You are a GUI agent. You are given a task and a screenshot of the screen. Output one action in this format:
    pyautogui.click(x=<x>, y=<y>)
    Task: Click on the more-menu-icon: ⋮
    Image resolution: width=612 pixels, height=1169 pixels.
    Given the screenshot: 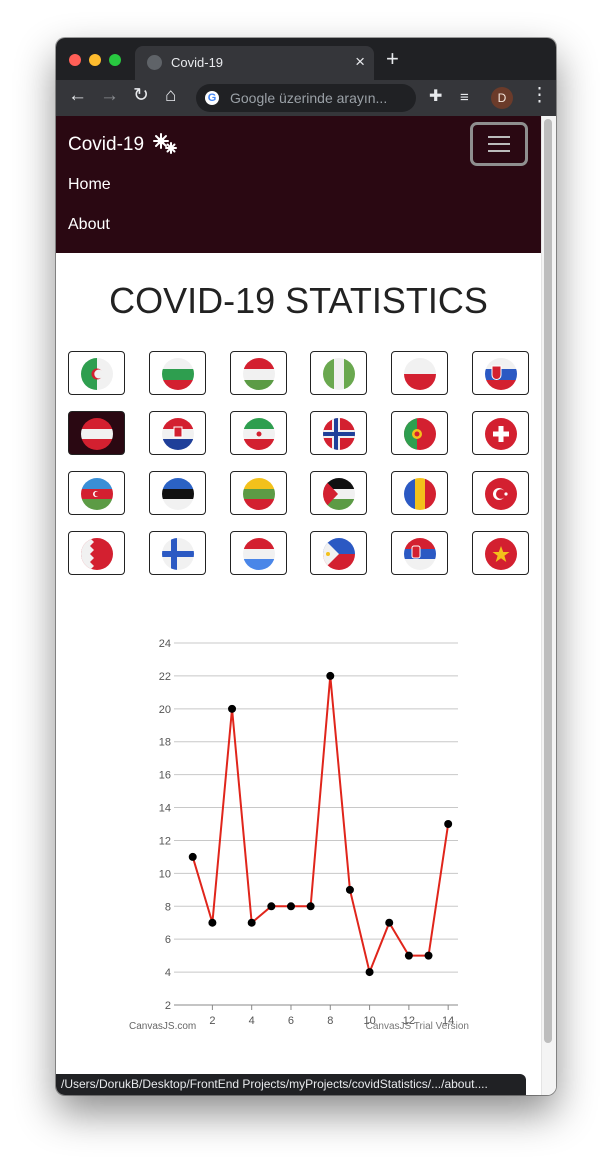 What is the action you would take?
    pyautogui.click(x=539, y=95)
    